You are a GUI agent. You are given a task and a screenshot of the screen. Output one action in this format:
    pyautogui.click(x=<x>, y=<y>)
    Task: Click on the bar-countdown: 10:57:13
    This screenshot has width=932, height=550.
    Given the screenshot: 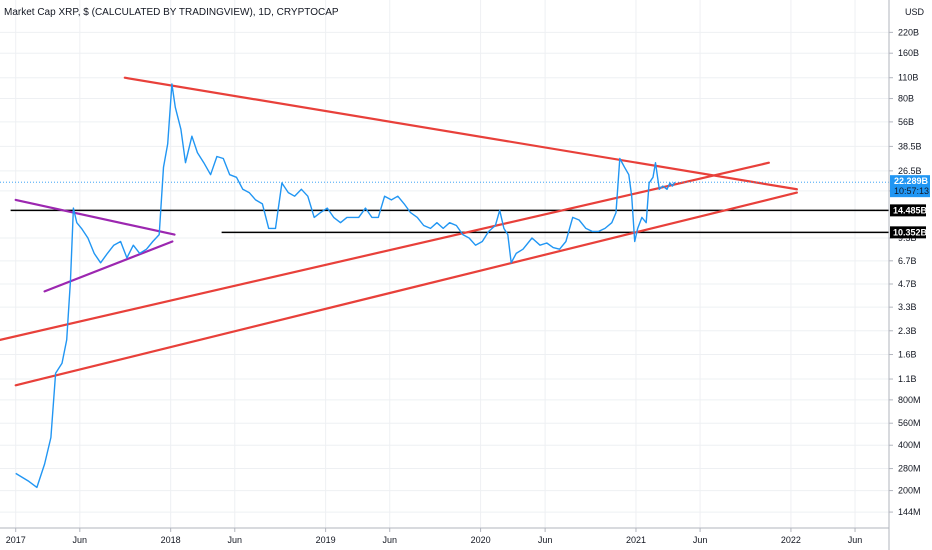 What is the action you would take?
    pyautogui.click(x=911, y=191)
    